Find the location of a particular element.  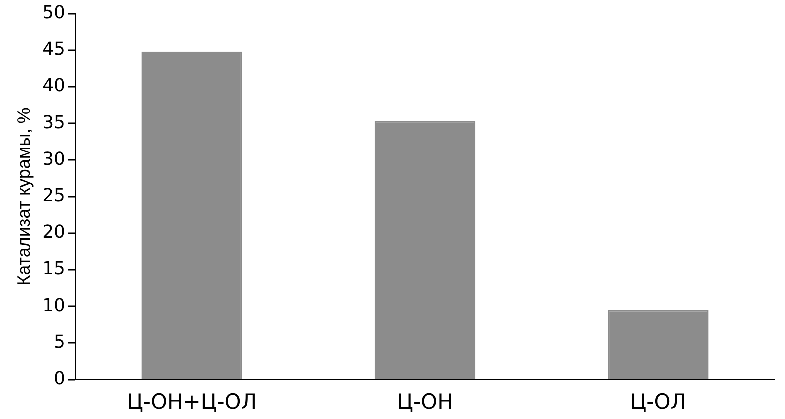

y-tick-label: 40 is located at coordinates (54, 86).